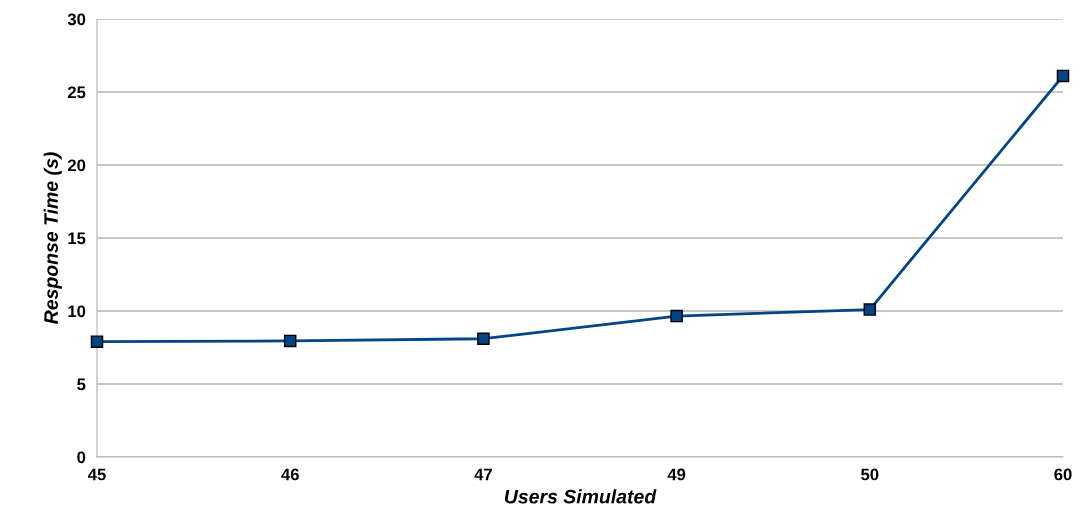 Image resolution: width=1082 pixels, height=530 pixels. Describe the element at coordinates (76, 92) in the screenshot. I see `y-tick-label: 25` at that location.